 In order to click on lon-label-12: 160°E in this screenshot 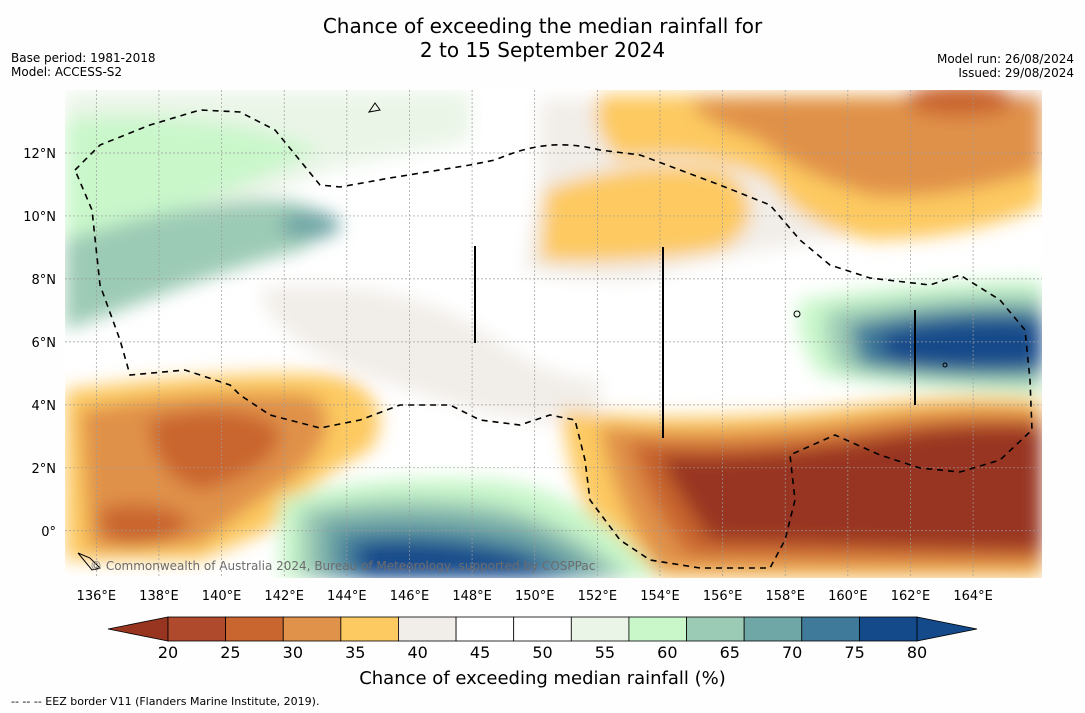, I will do `click(848, 596)`.